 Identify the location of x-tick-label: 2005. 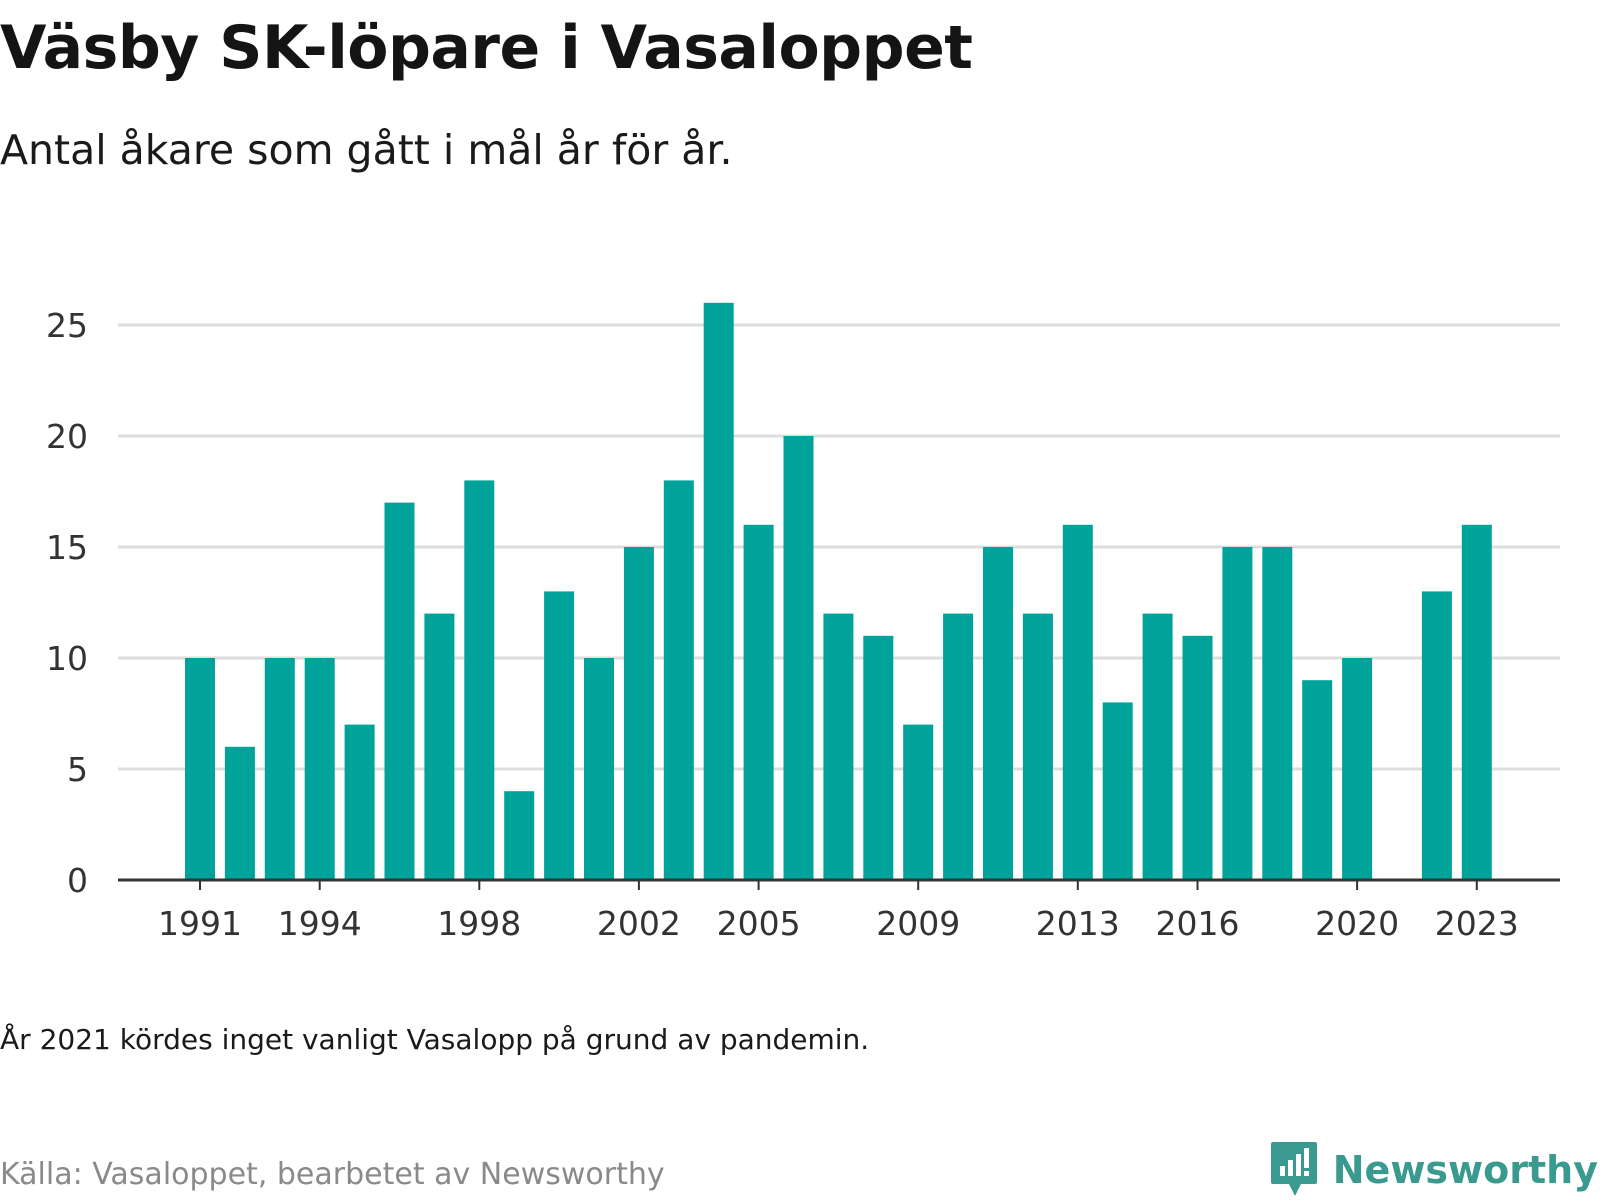
(759, 923).